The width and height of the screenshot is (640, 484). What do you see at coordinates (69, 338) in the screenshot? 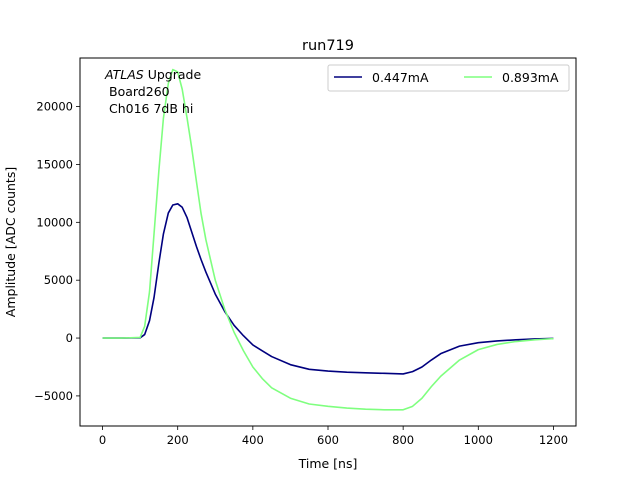
I see `y-tick-label: 0` at bounding box center [69, 338].